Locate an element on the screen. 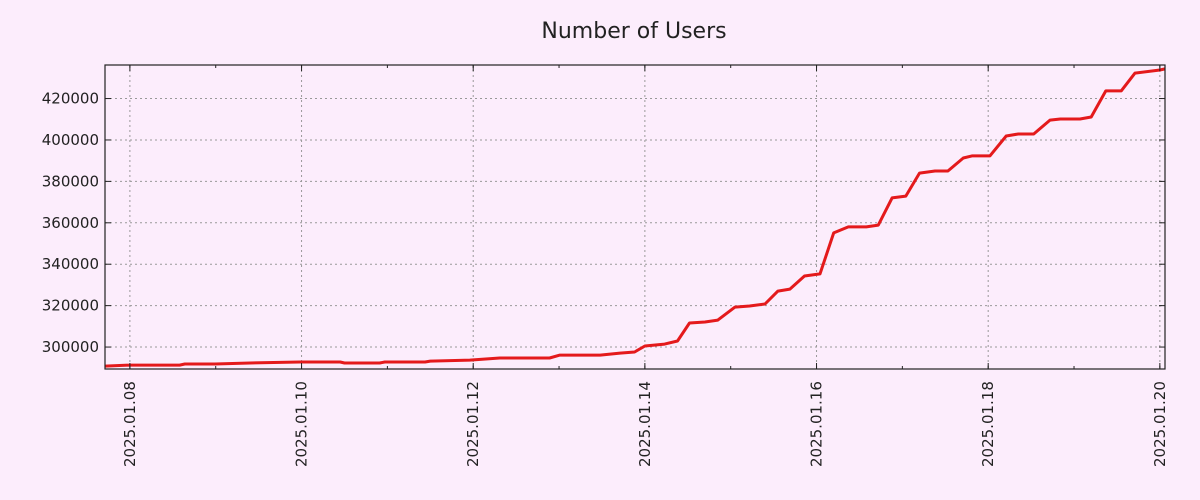 The image size is (1200, 500). y-tick-label: 380000 is located at coordinates (70, 181).